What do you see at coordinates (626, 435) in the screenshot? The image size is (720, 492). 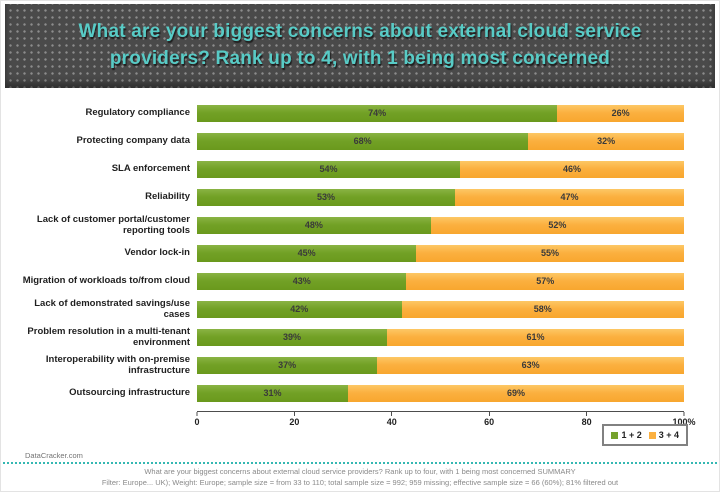 I see `legend-item: 1 + 2` at bounding box center [626, 435].